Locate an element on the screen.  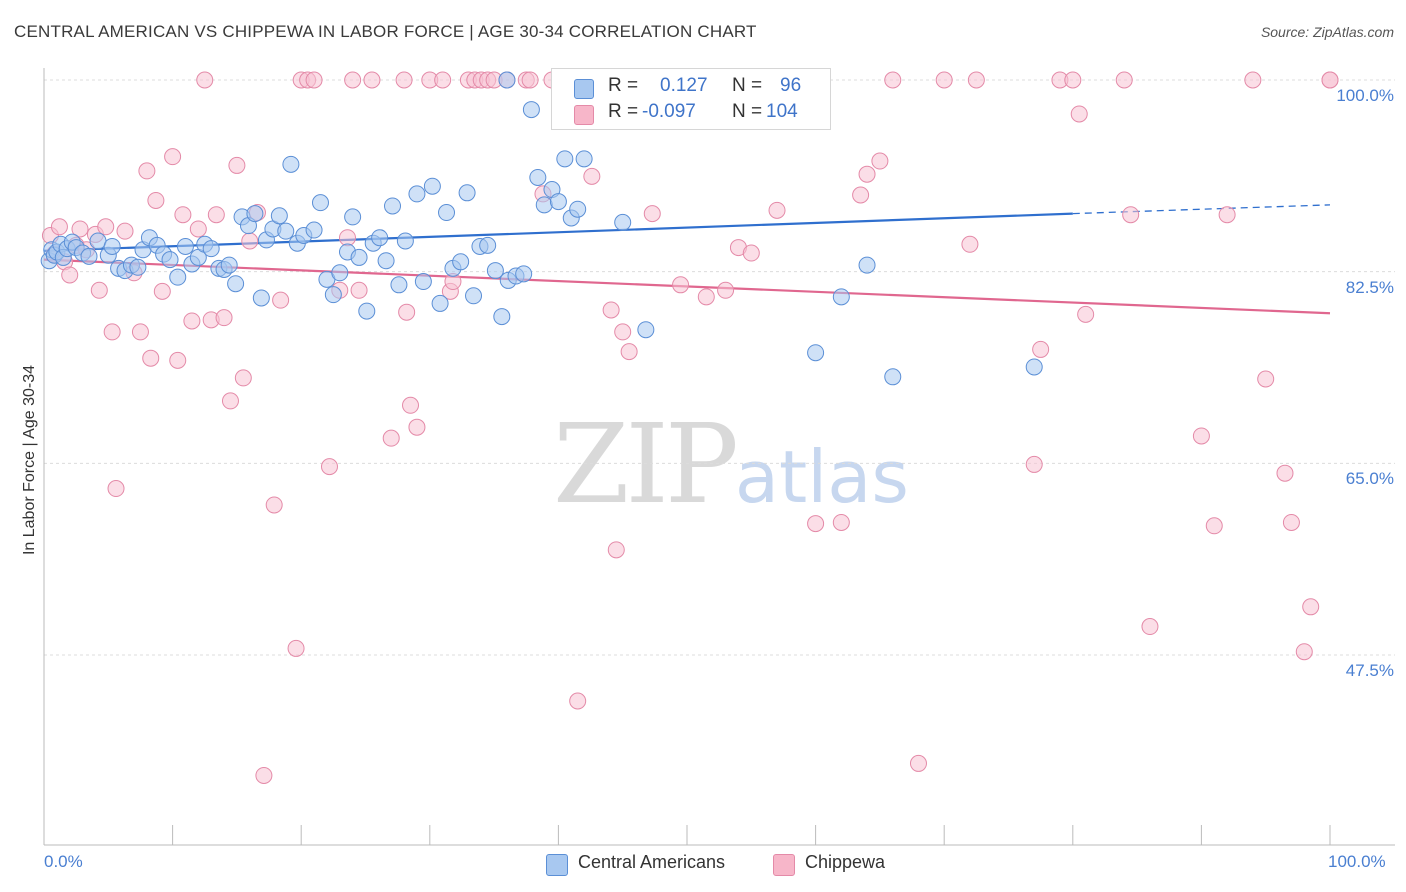
legend-label: Chippewa is located at coordinates (845, 862).